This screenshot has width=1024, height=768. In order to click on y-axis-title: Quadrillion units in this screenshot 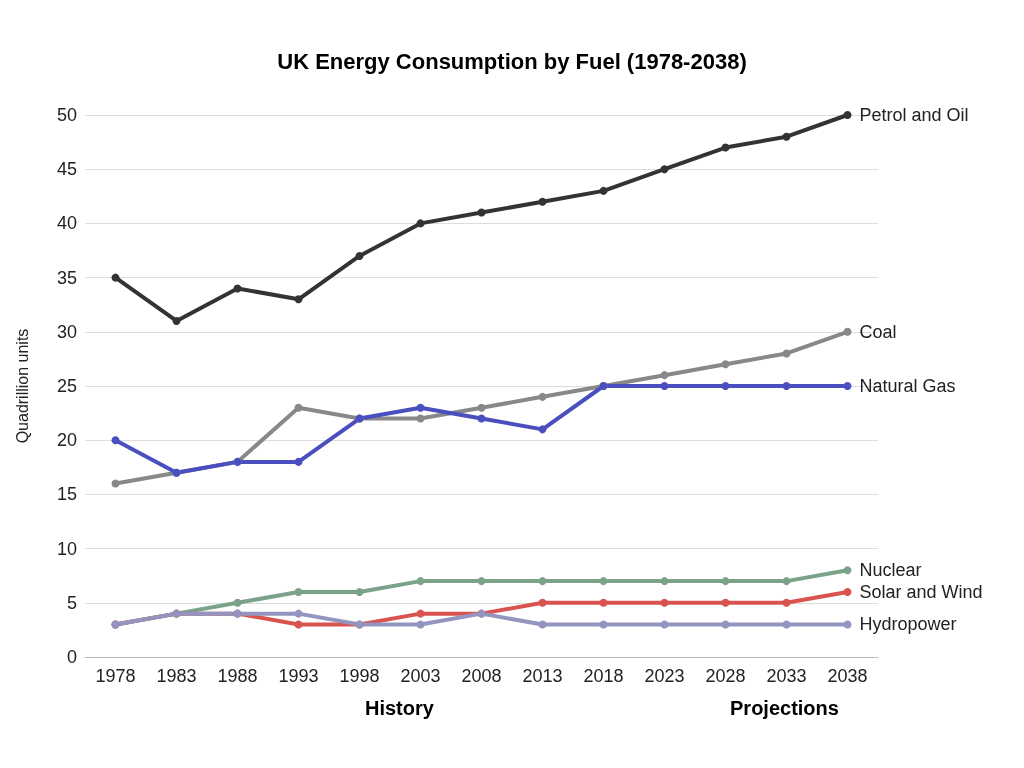, I will do `click(22, 386)`.